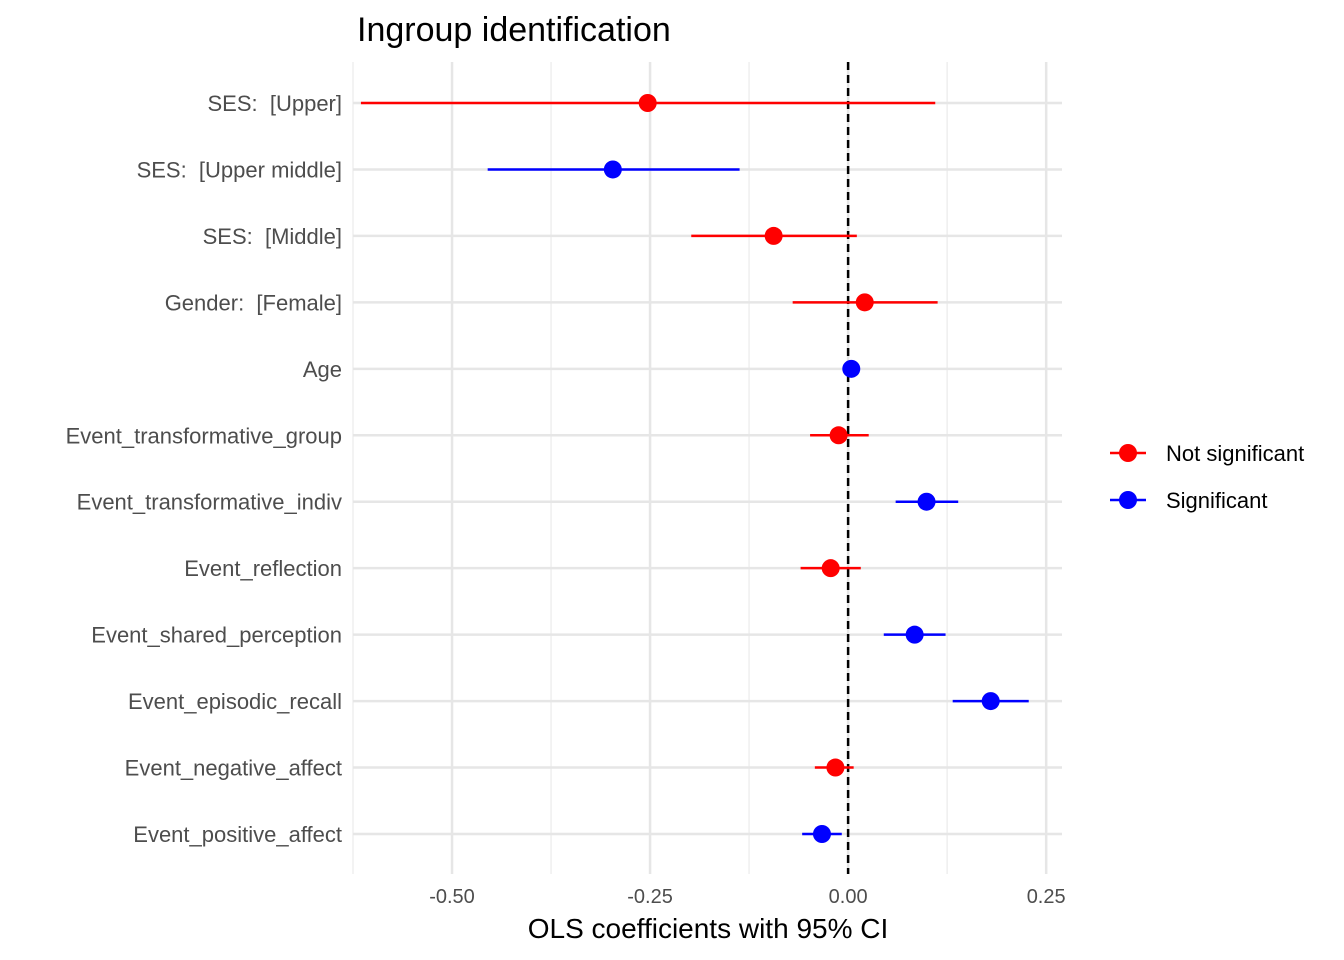 This screenshot has height=960, width=1344. I want to click on y-tick-label: Event_episodic_recall, so click(235, 701).